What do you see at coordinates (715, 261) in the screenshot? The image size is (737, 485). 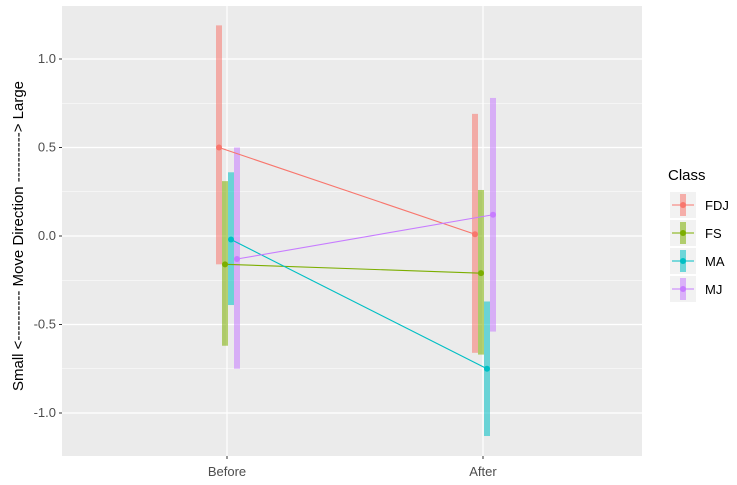 I see `legend-label-ma: MA` at bounding box center [715, 261].